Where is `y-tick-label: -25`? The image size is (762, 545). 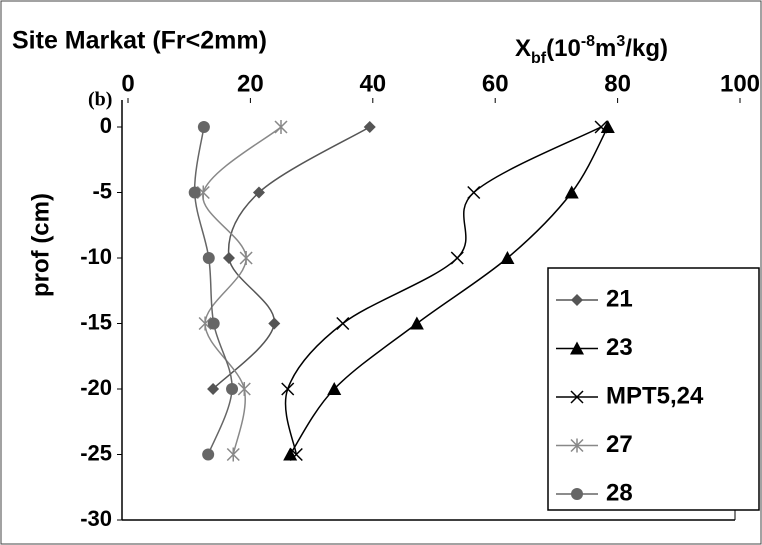 y-tick-label: -25 is located at coordinates (96, 452).